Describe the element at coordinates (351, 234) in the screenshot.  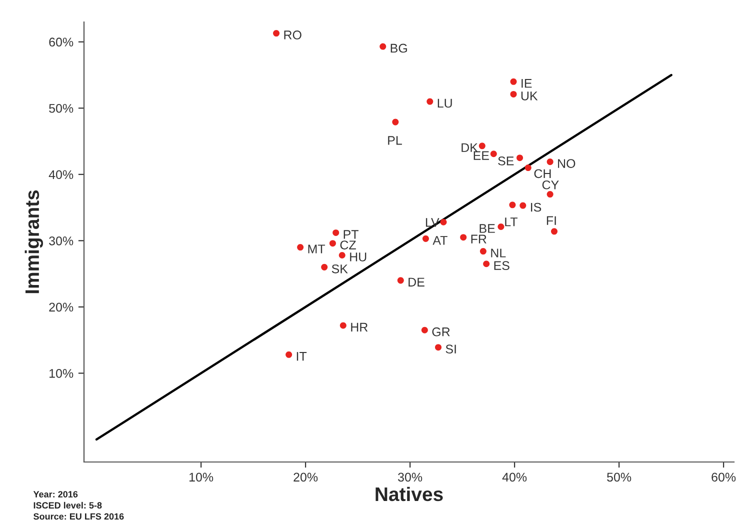
I see `annotation: PT` at that location.